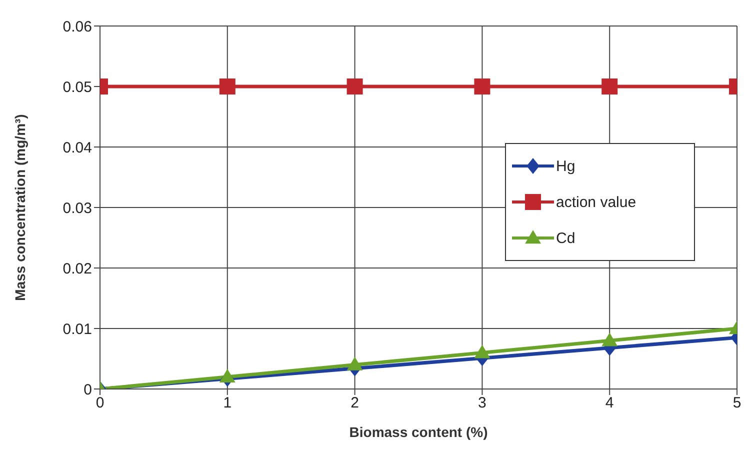  I want to click on x-tick-label: 1, so click(227, 403).